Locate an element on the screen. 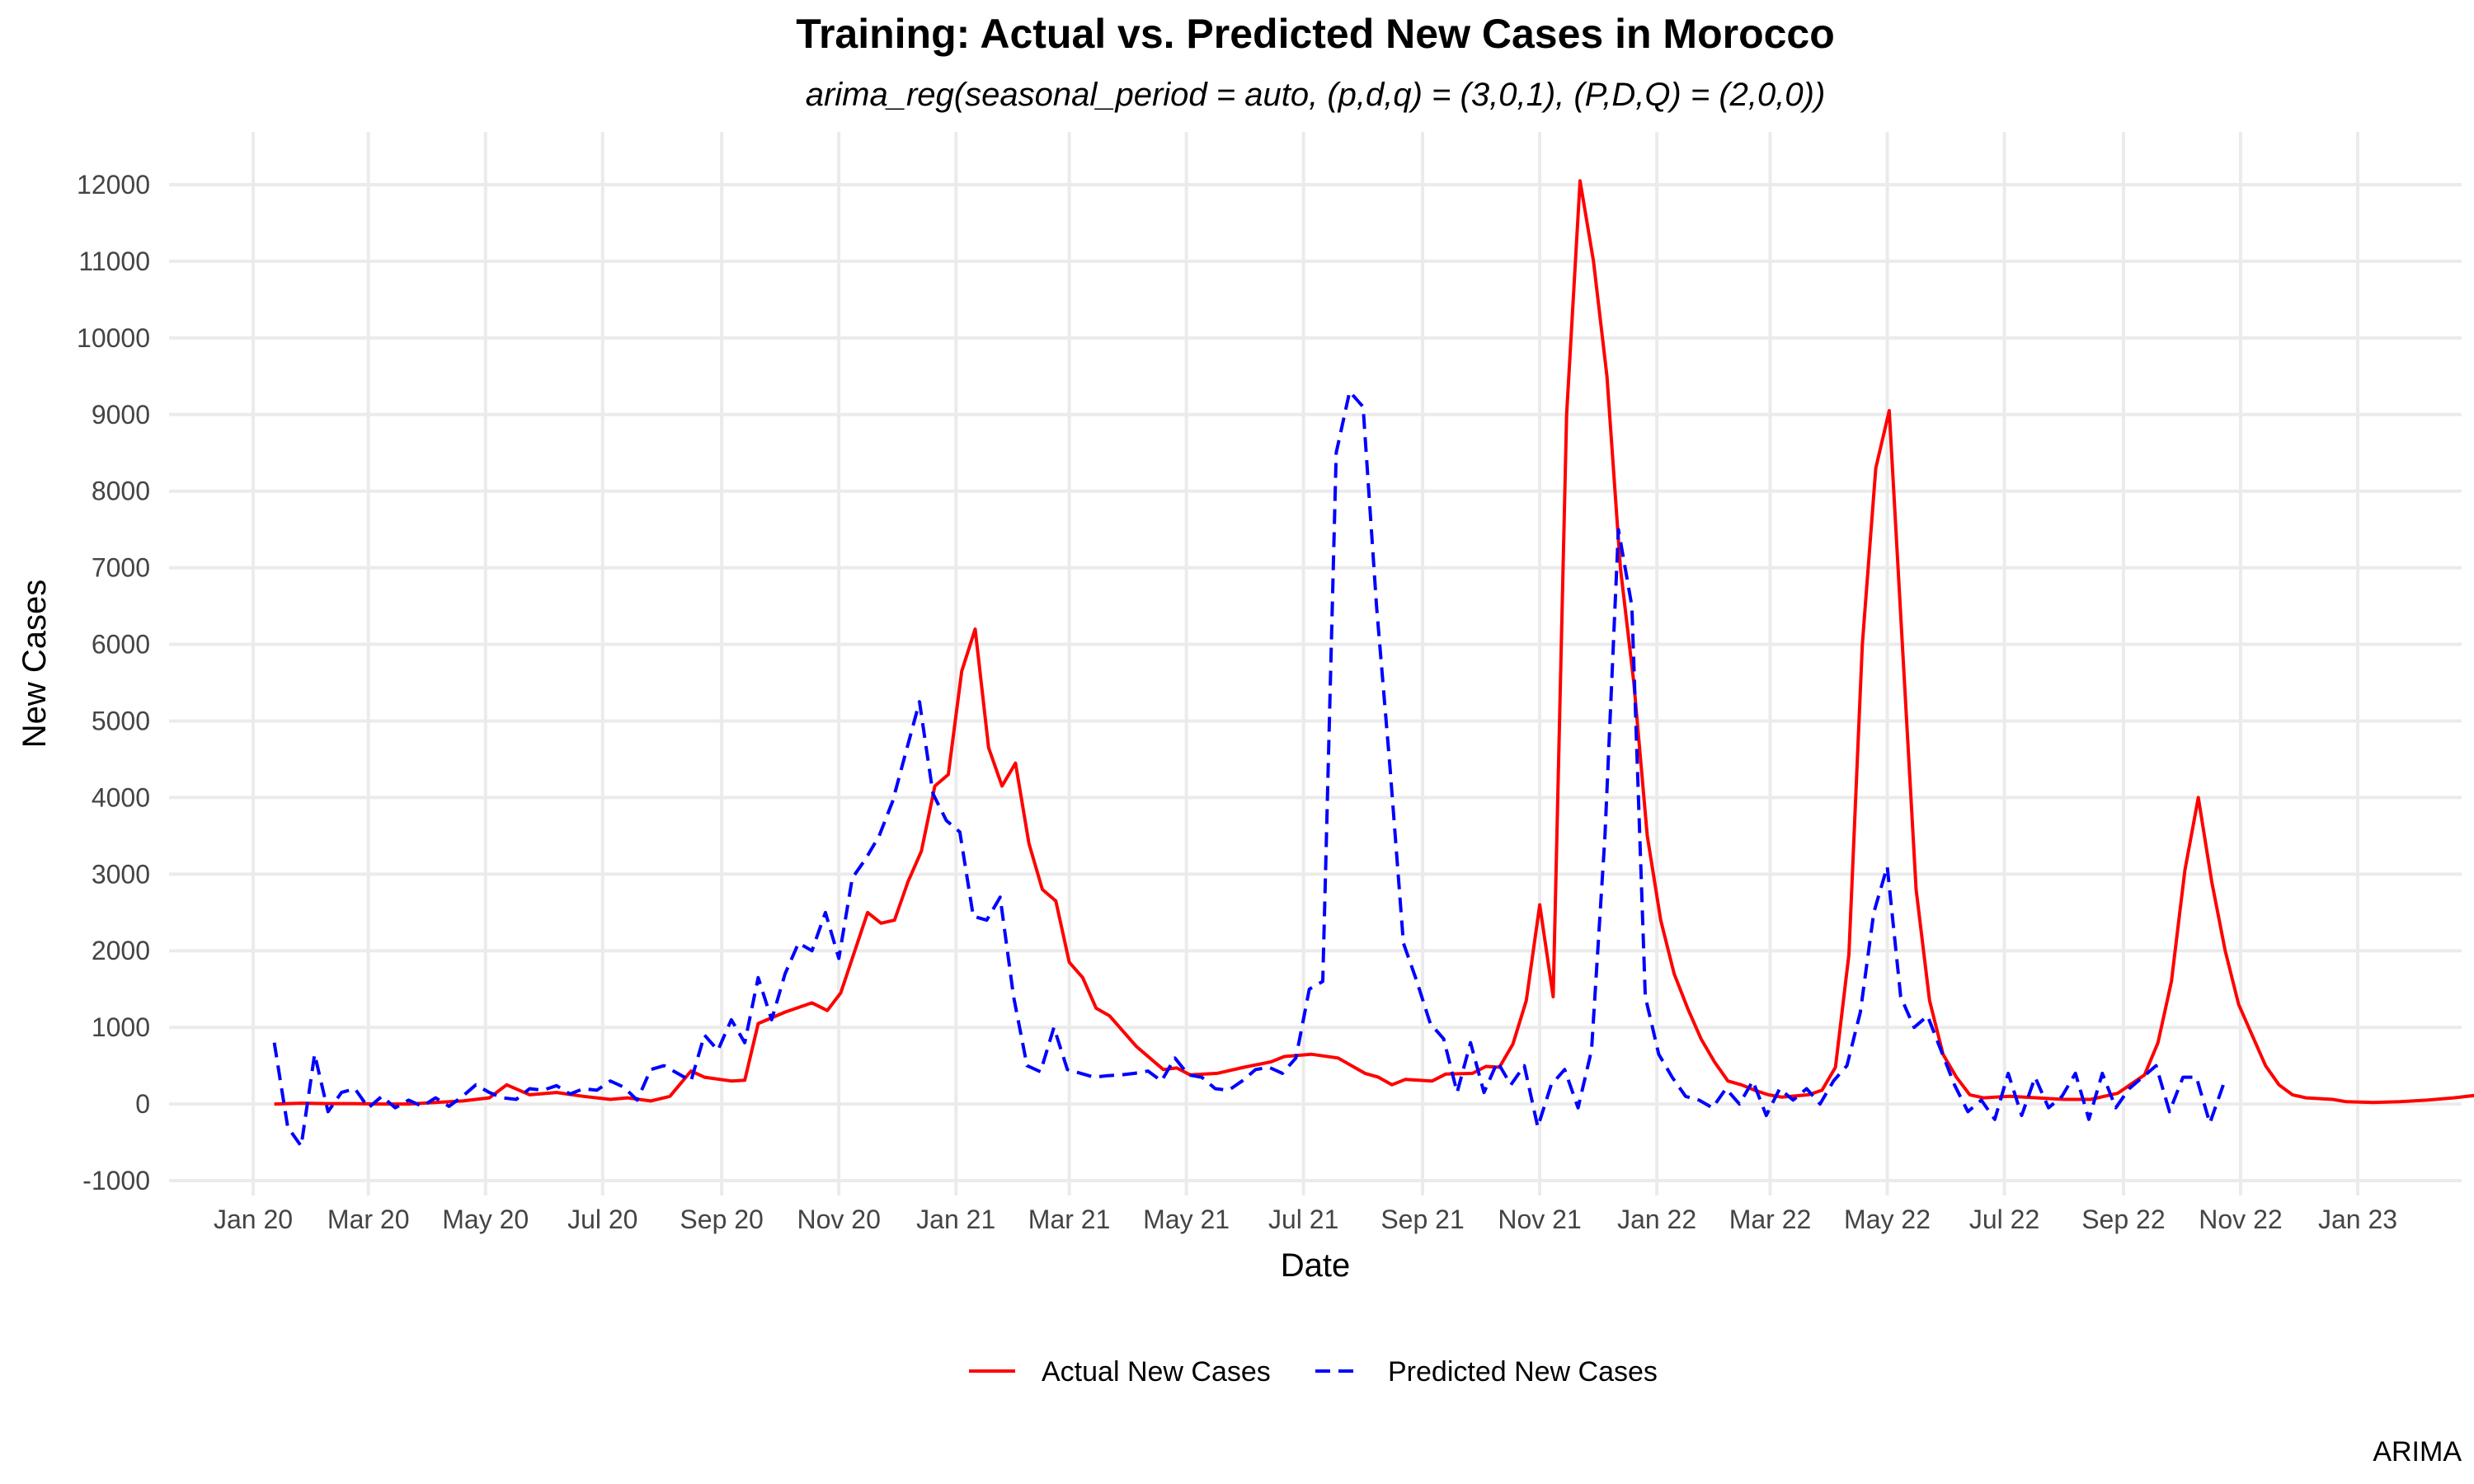 The height and width of the screenshot is (1484, 2474). x-tick-label: Nov 22 is located at coordinates (2240, 1219).